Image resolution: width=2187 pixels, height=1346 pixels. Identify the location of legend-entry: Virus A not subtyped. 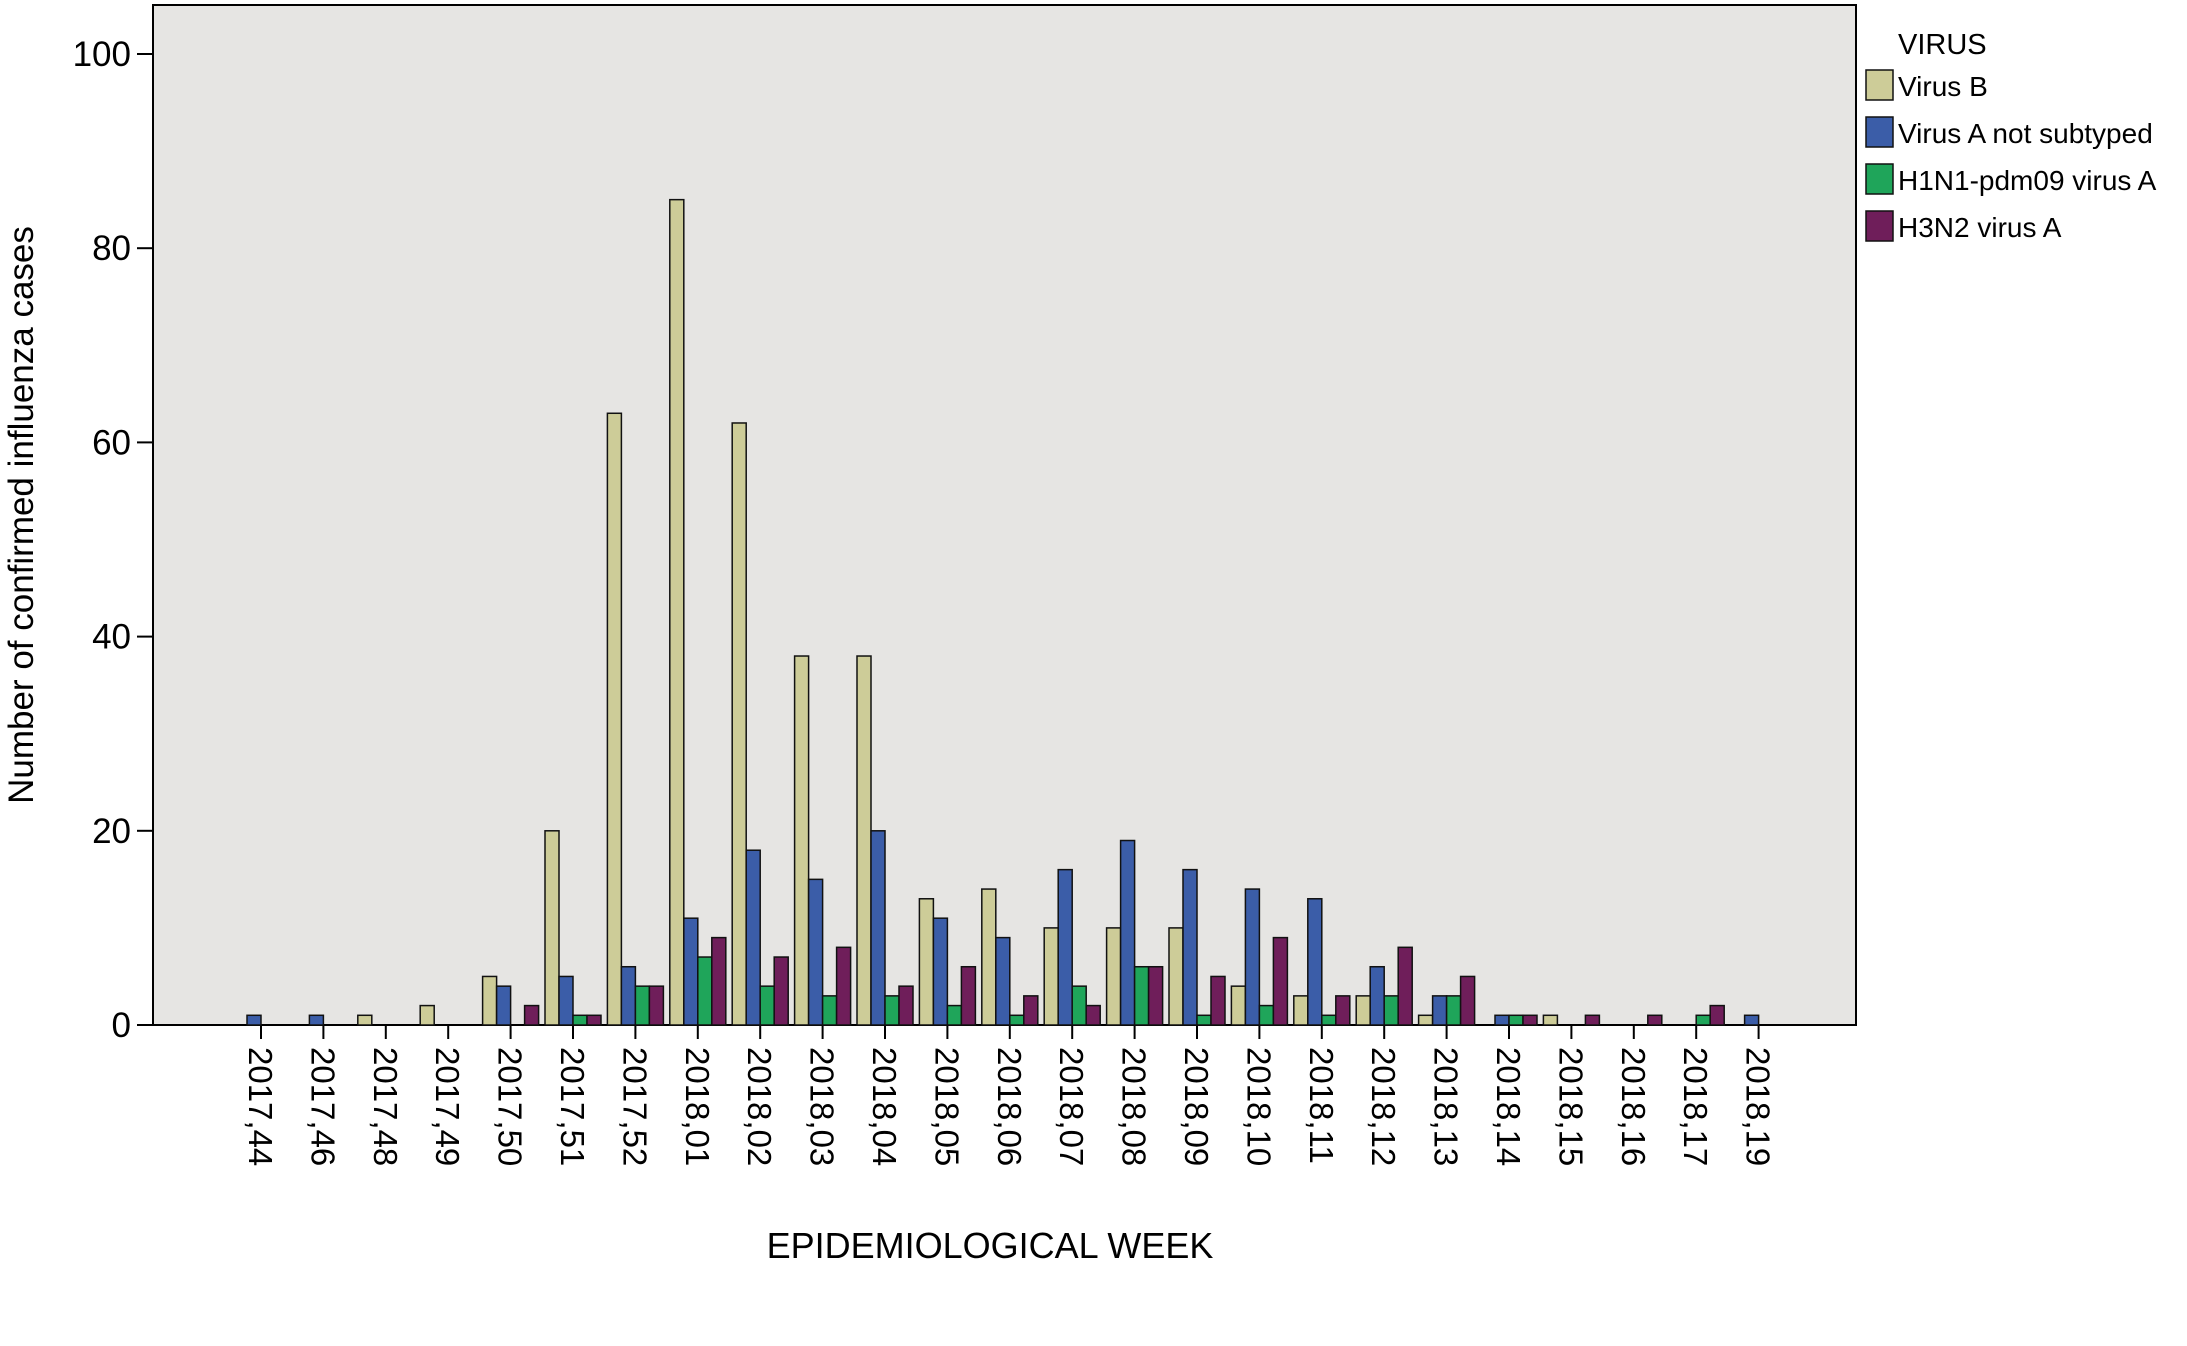
(2025, 133).